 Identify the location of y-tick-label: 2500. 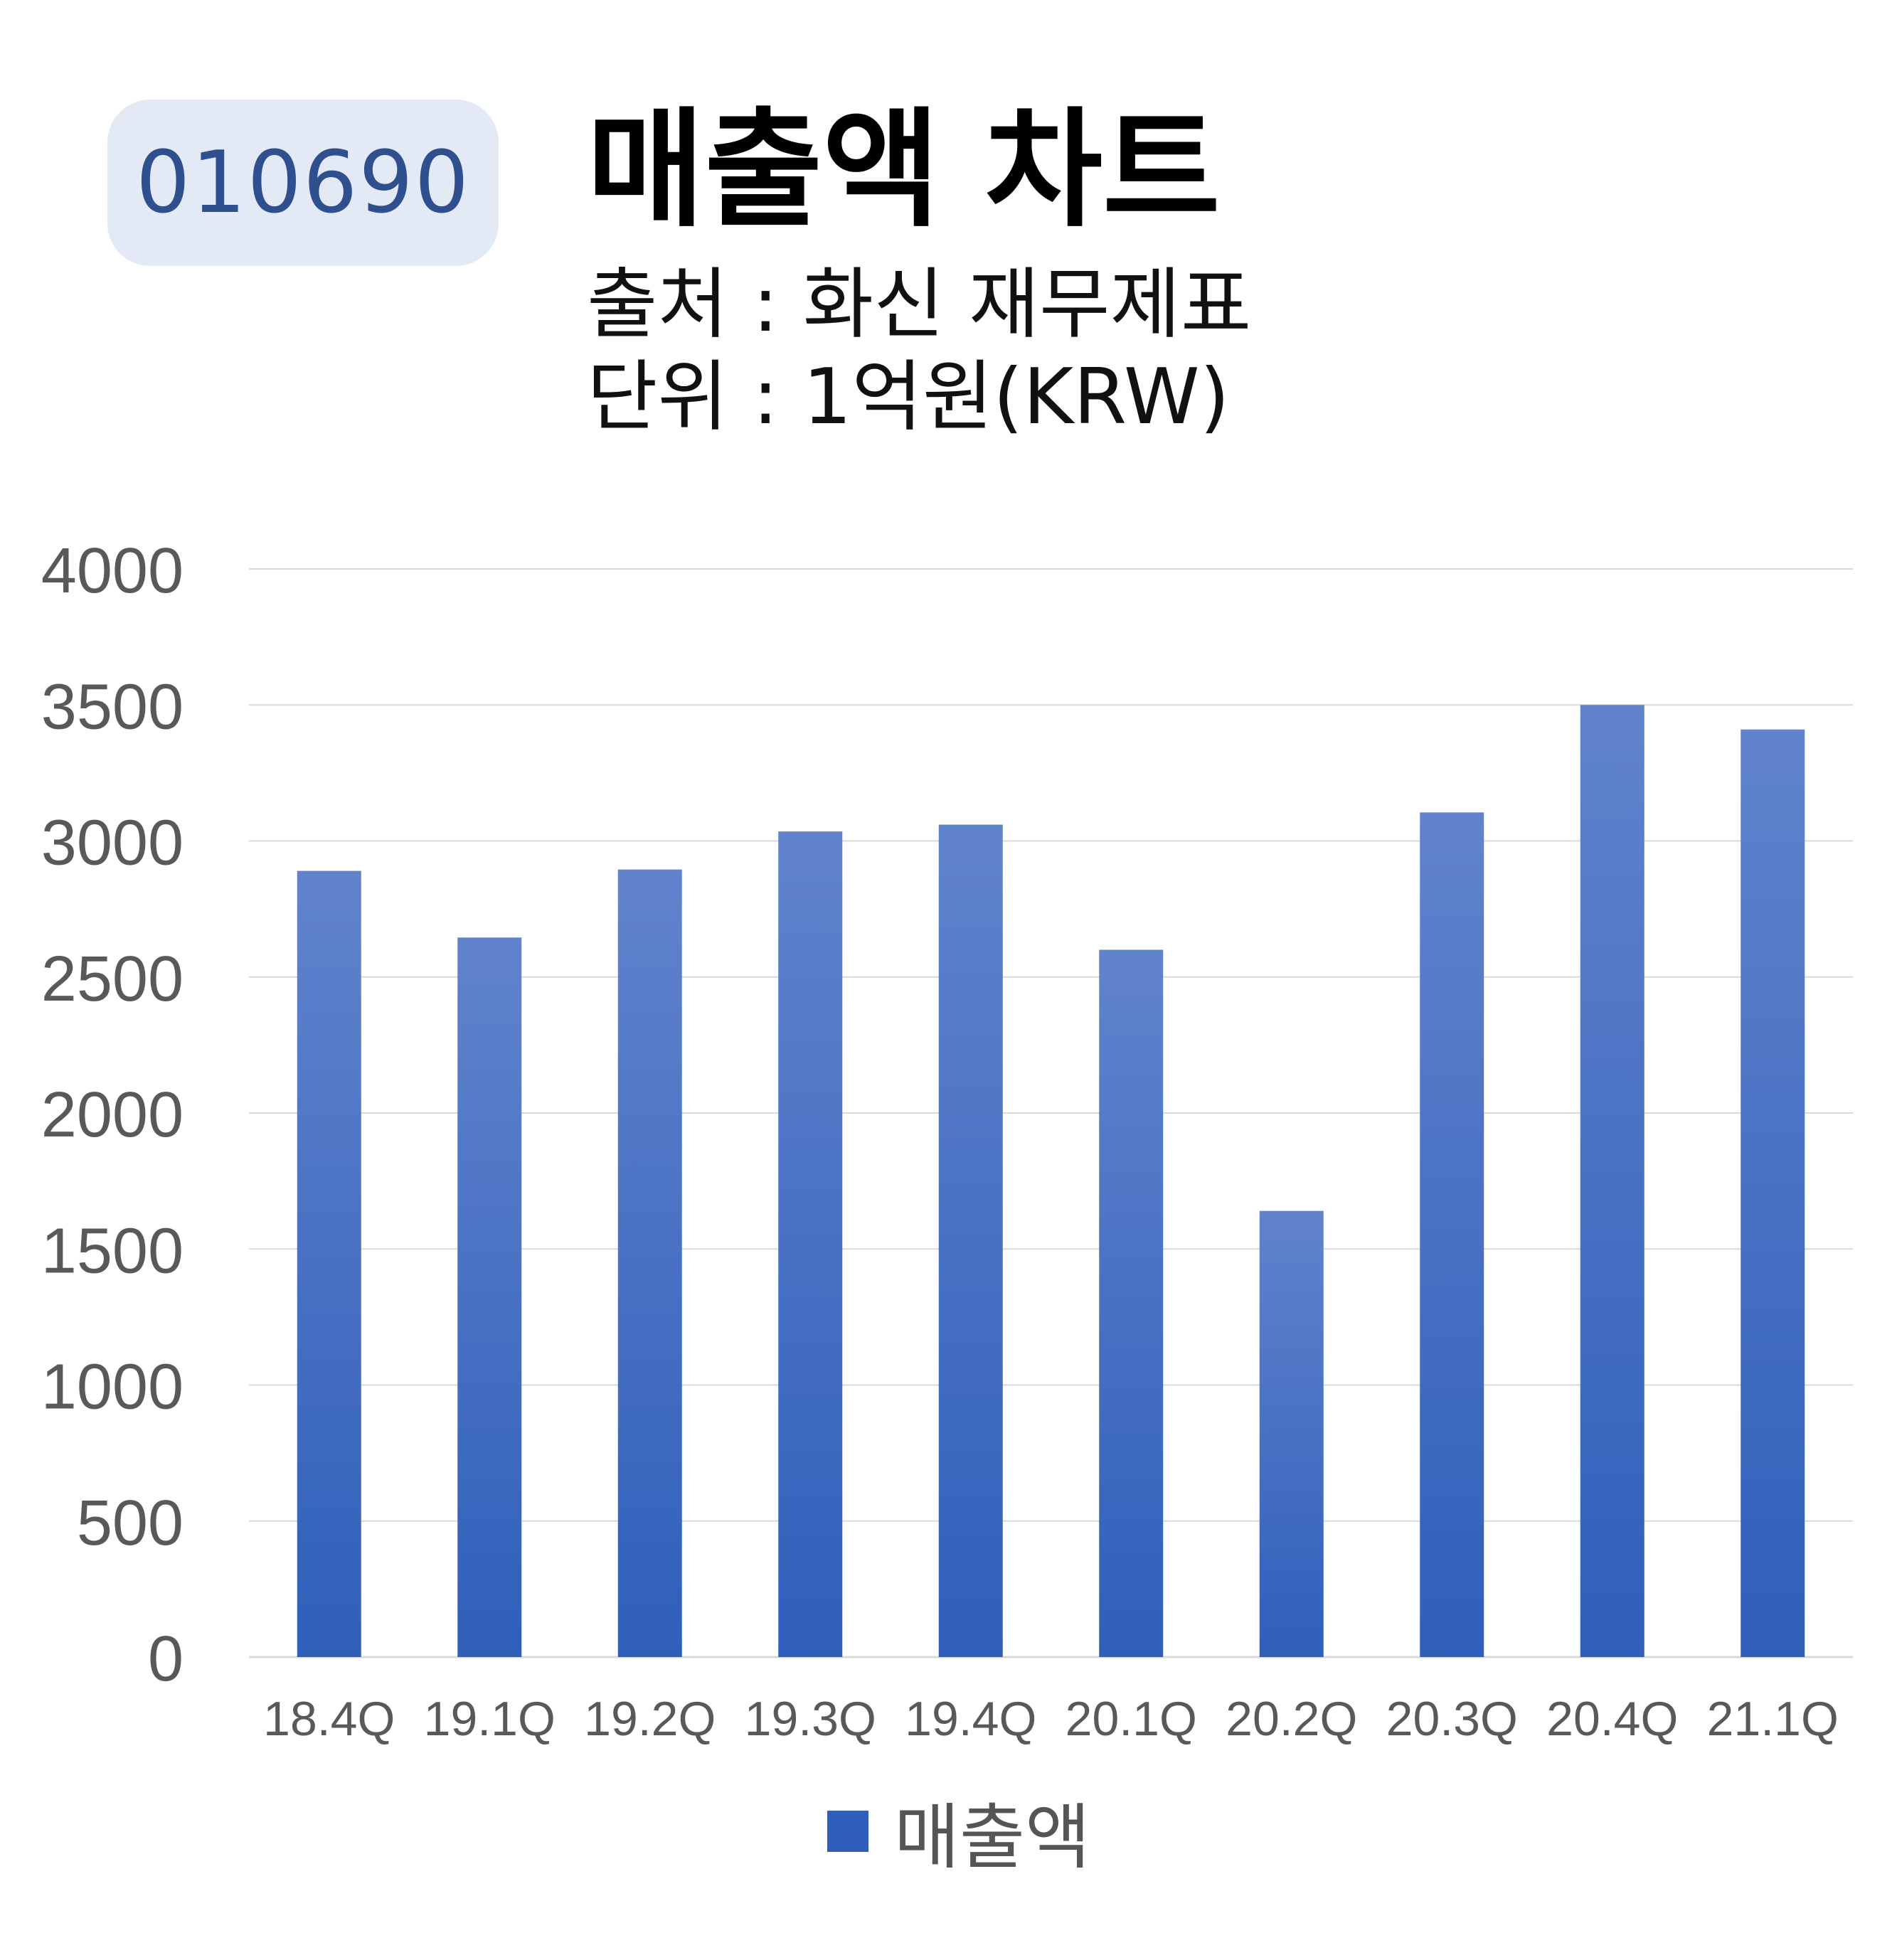
(113, 979).